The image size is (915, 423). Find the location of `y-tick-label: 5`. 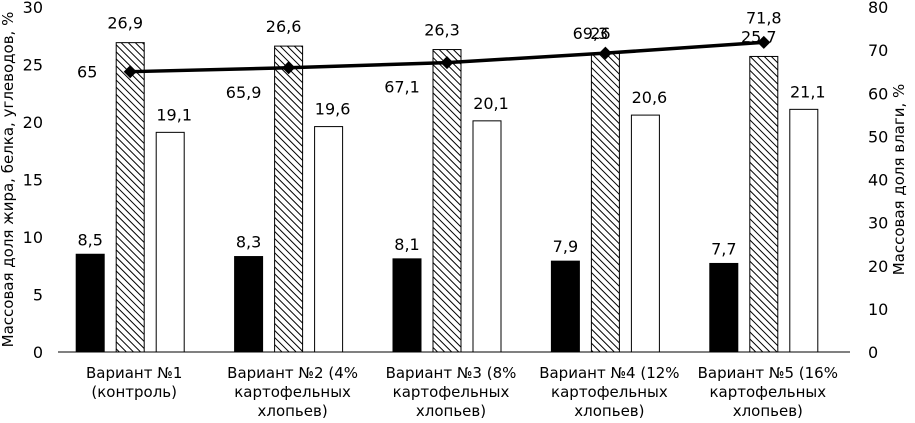

y-tick-label: 5 is located at coordinates (38, 295).